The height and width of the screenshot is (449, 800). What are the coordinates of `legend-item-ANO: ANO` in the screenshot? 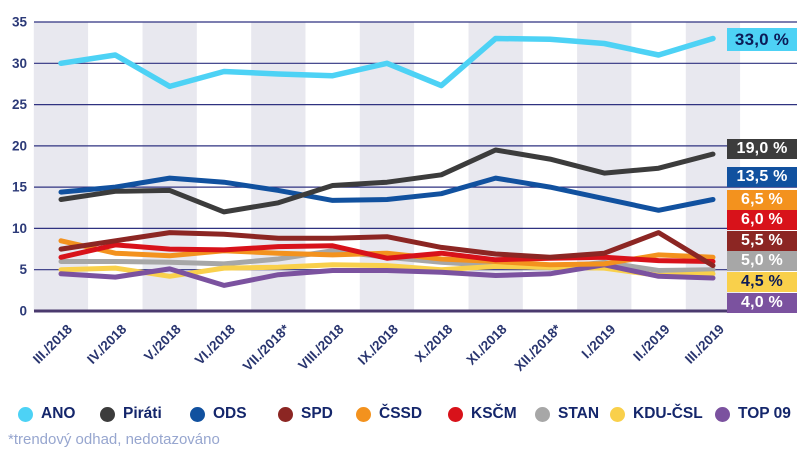 It's located at (46, 414).